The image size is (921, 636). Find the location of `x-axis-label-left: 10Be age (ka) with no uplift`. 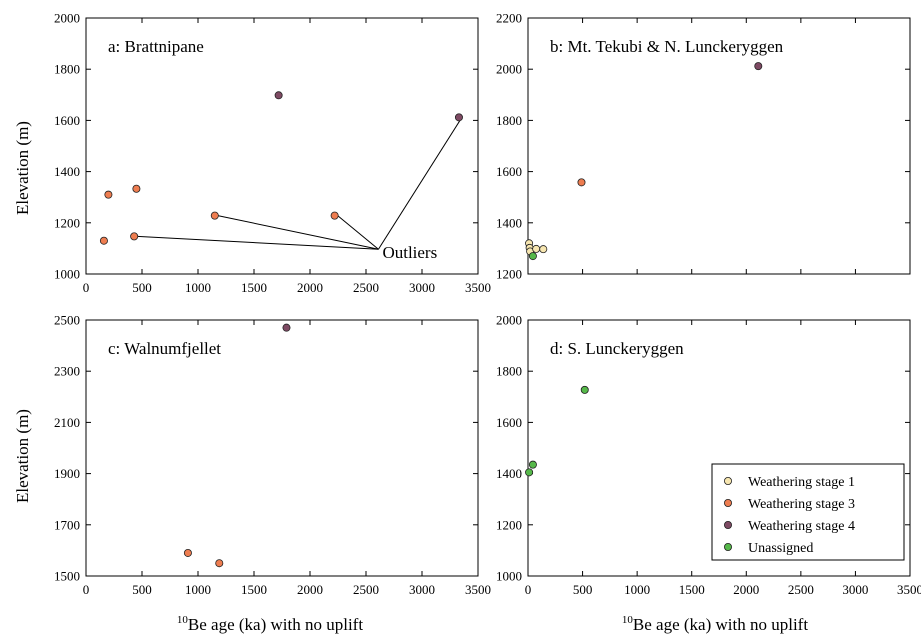

x-axis-label-left: 10Be age (ka) with no uplift is located at coordinates (270, 624).